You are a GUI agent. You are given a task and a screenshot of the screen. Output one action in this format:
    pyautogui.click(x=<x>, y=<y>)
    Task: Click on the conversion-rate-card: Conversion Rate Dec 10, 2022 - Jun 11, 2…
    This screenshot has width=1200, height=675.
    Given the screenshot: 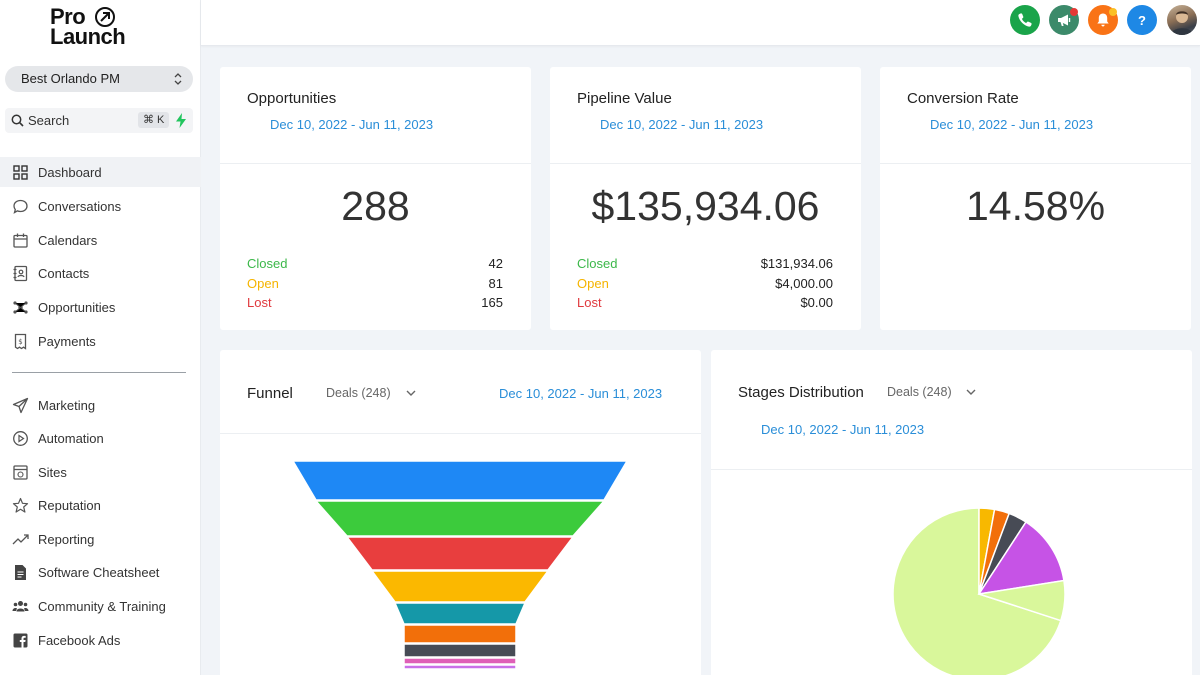 What is the action you would take?
    pyautogui.click(x=1035, y=198)
    